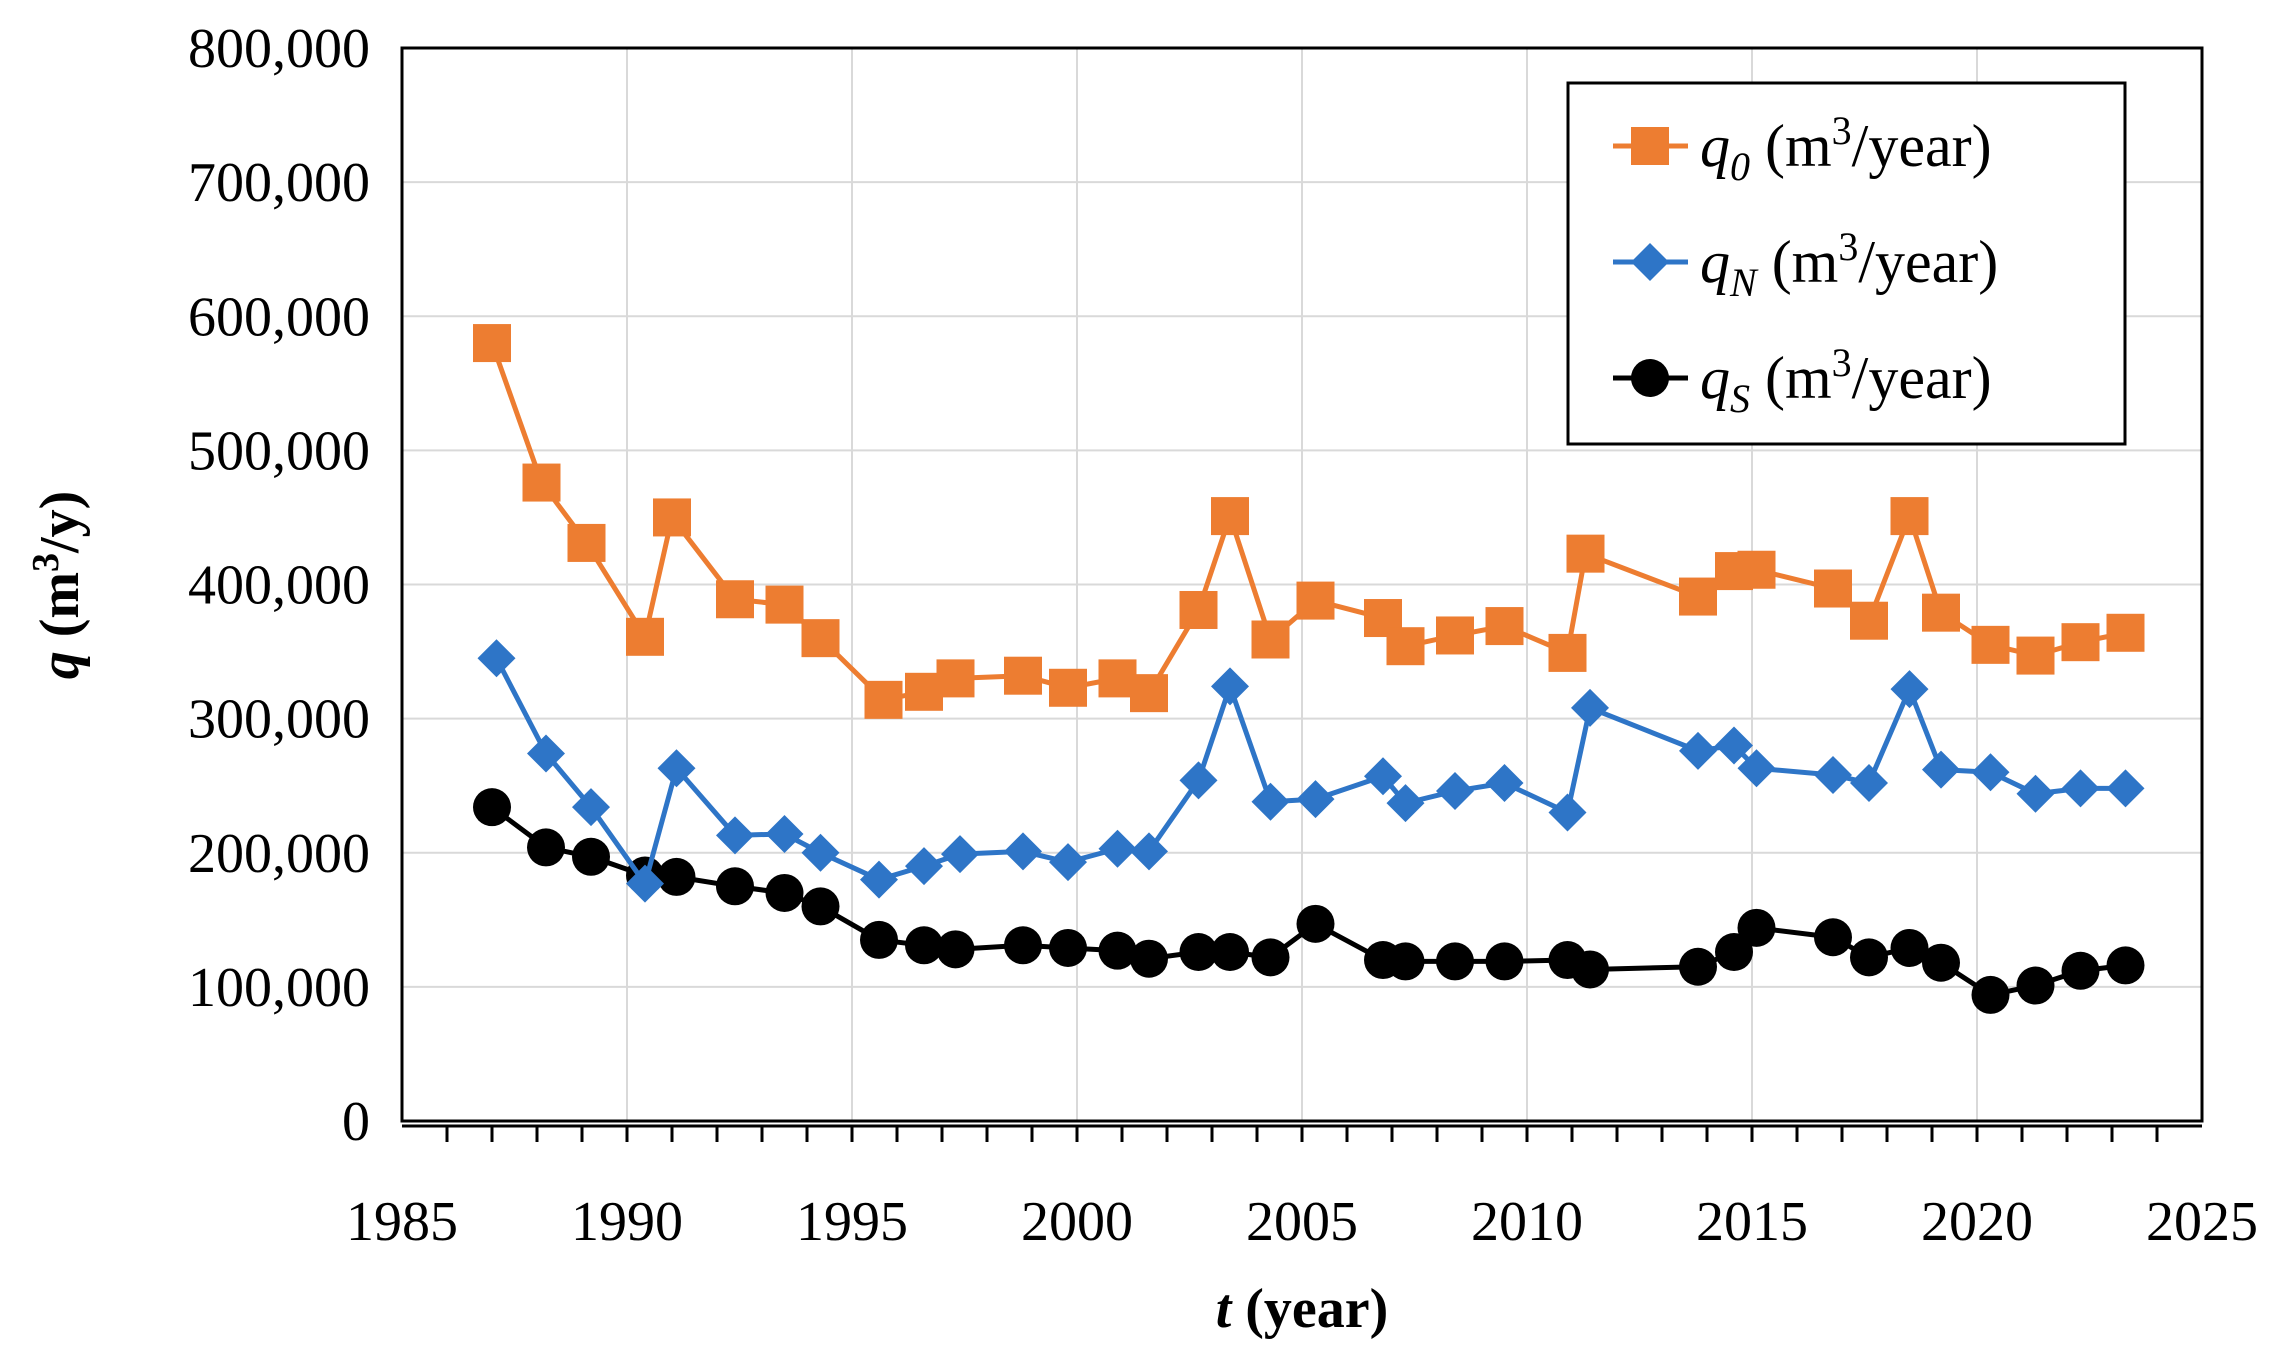 This screenshot has height=1358, width=2278. Describe the element at coordinates (2202, 1222) in the screenshot. I see `x-tick-label-2025: 2025` at that location.